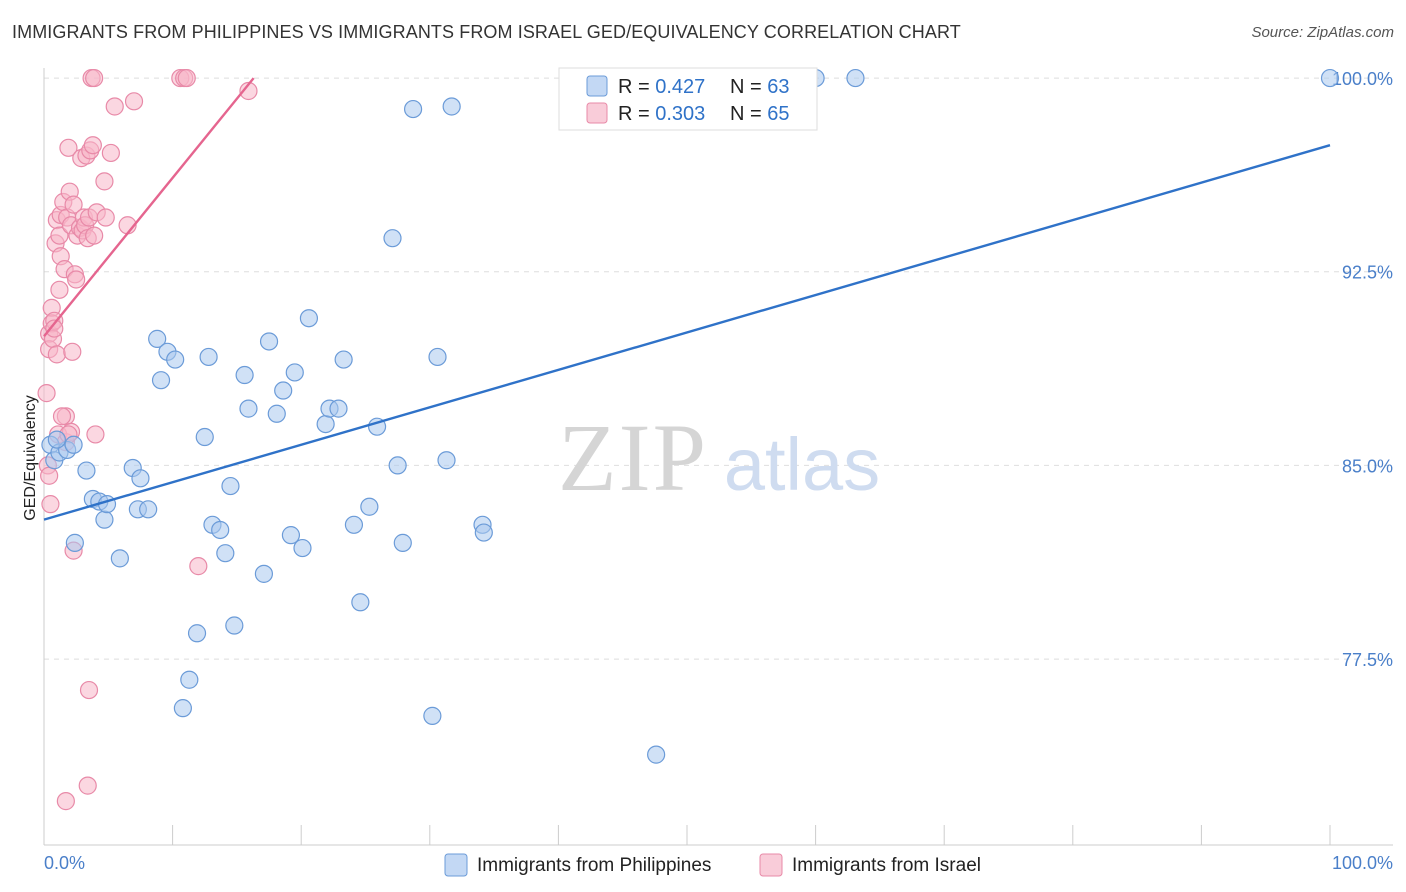 The image size is (1406, 892). I want to click on y-axis-label: GED/Equivalency, so click(30, 457).